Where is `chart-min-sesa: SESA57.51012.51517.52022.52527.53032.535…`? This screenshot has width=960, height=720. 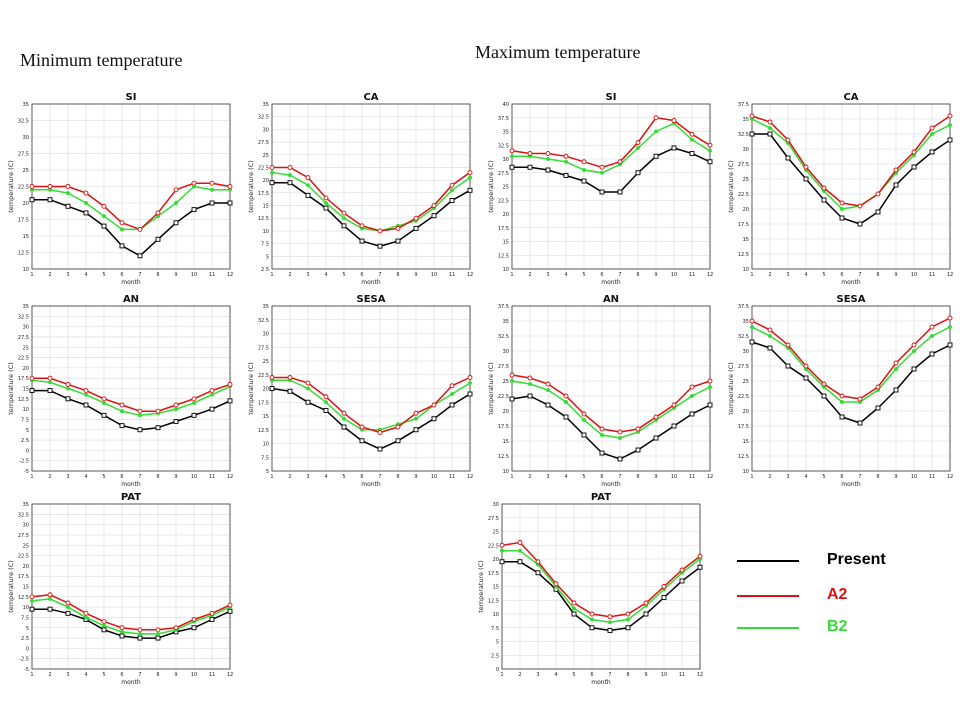
chart-min-sesa: SESA57.51012.51517.52022.52527.53032.535… is located at coordinates (360, 391).